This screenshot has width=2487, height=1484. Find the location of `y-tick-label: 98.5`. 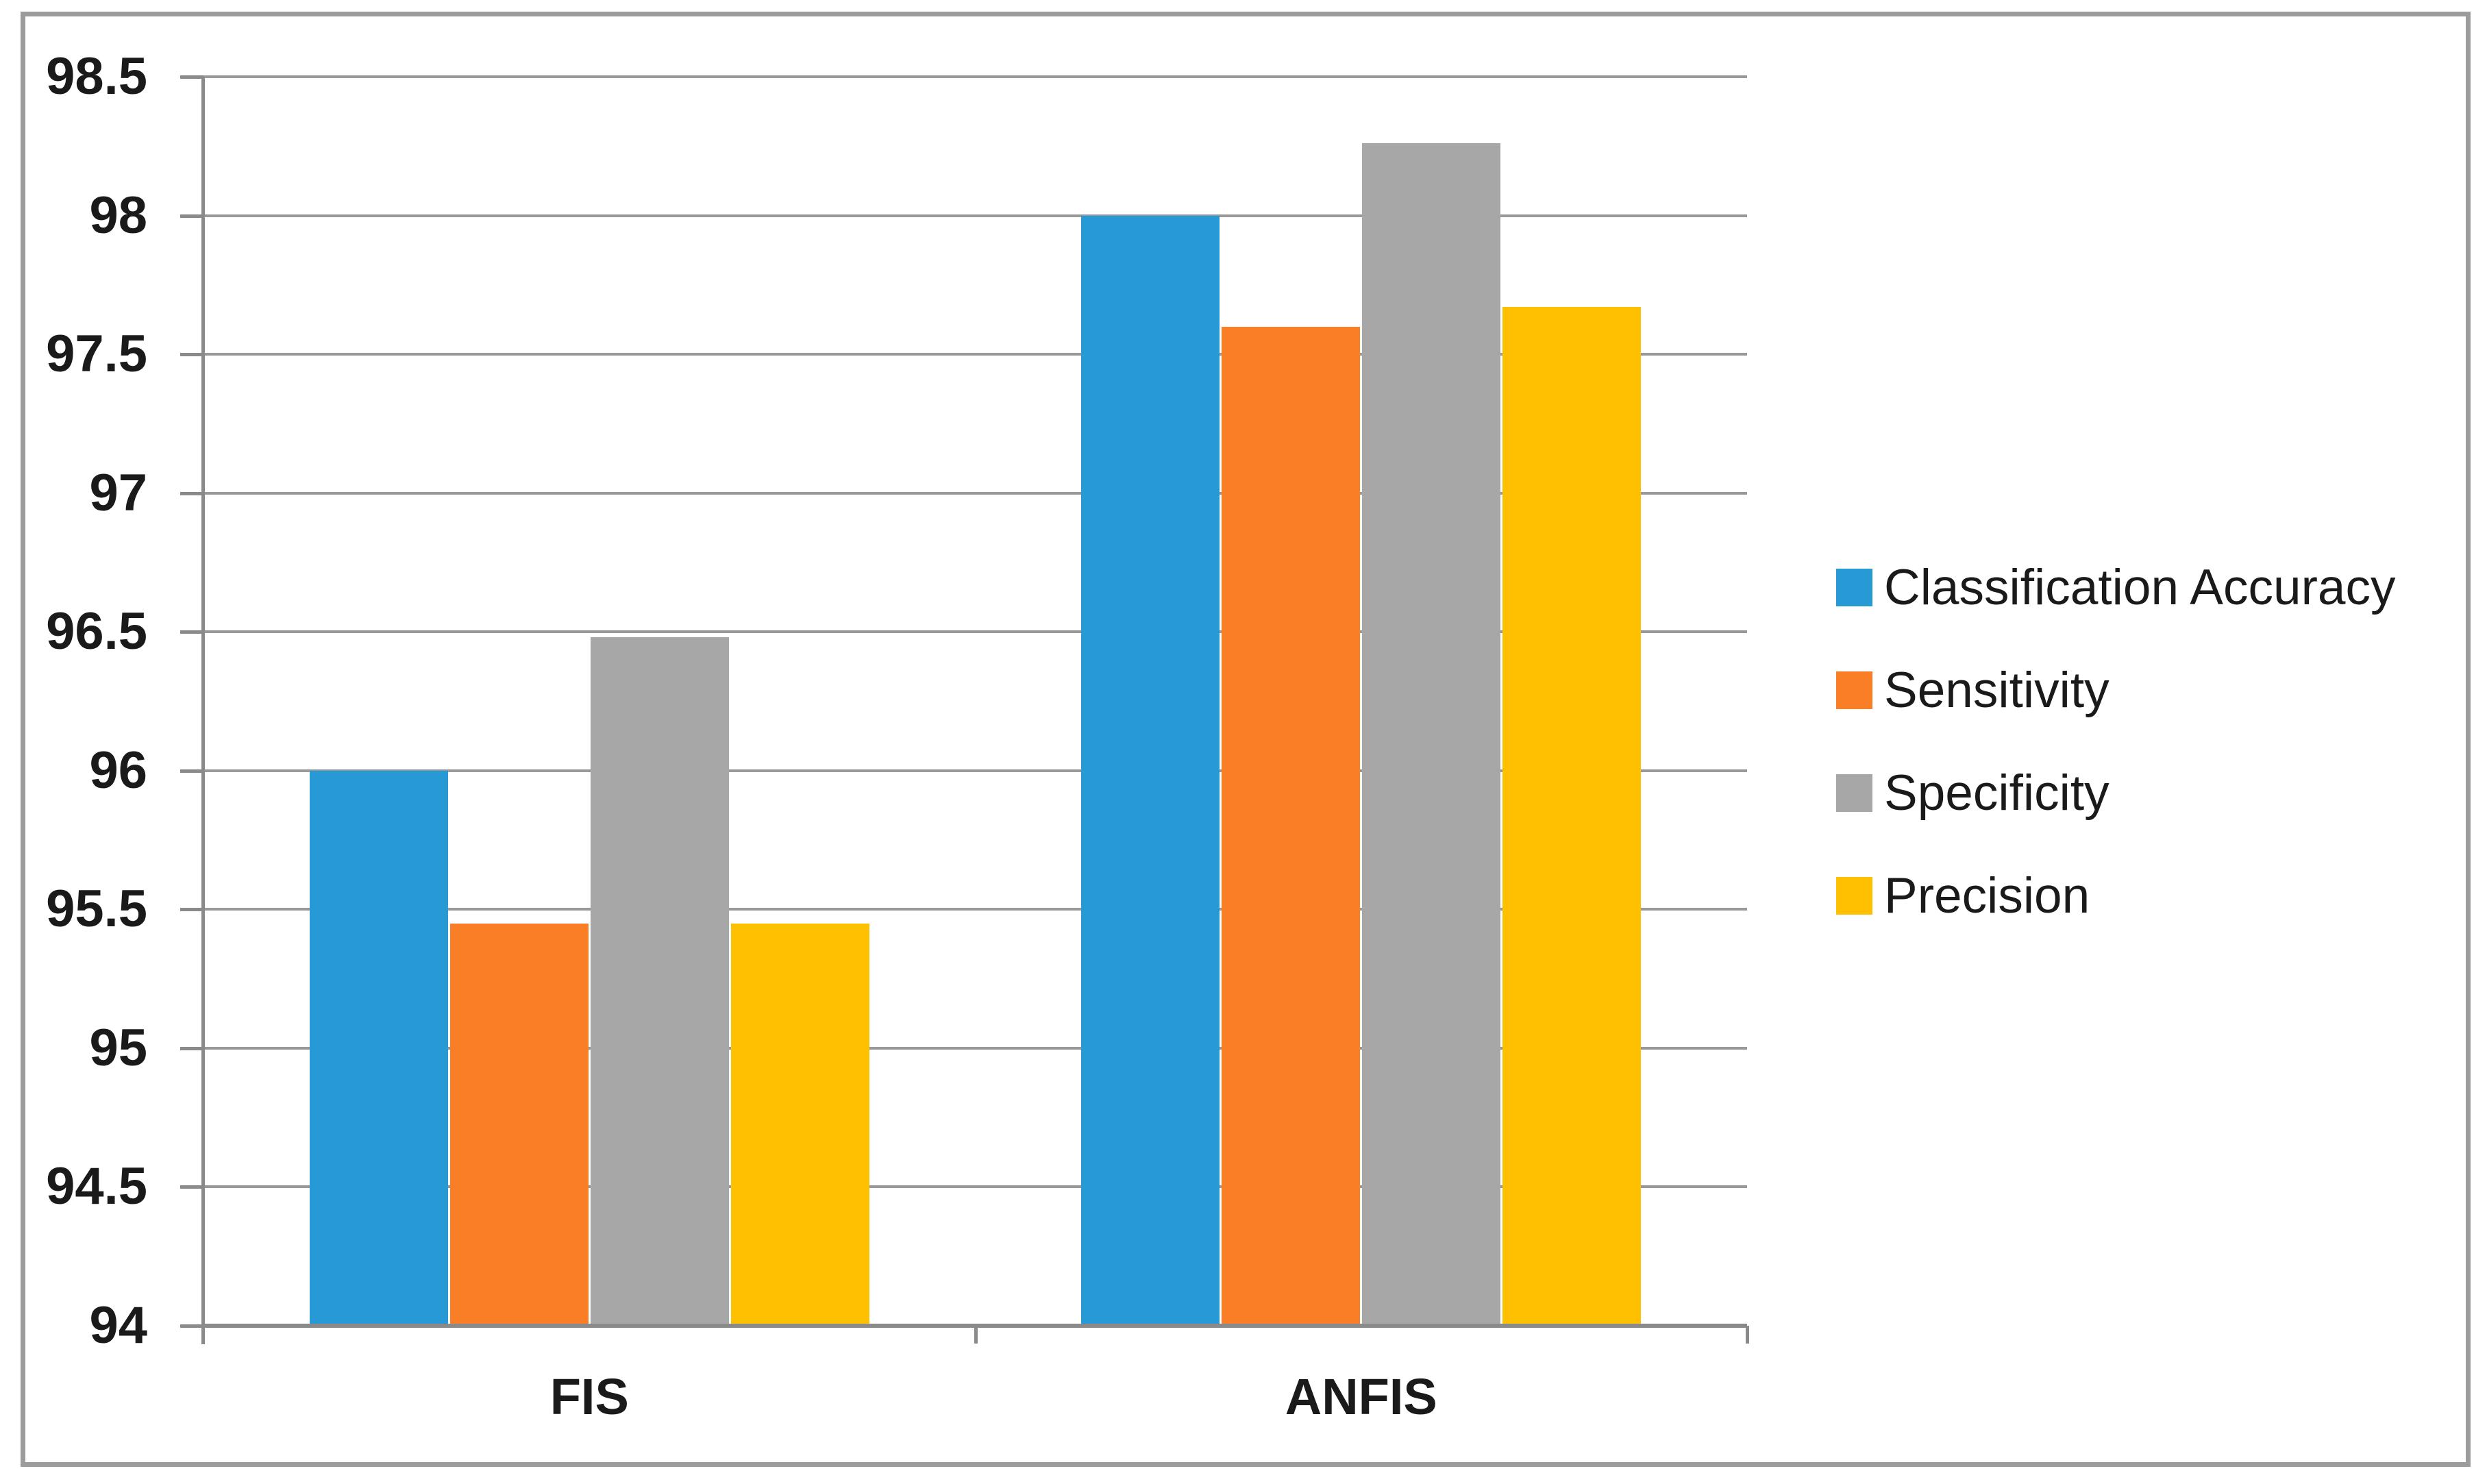

y-tick-label: 98.5 is located at coordinates (96, 76).